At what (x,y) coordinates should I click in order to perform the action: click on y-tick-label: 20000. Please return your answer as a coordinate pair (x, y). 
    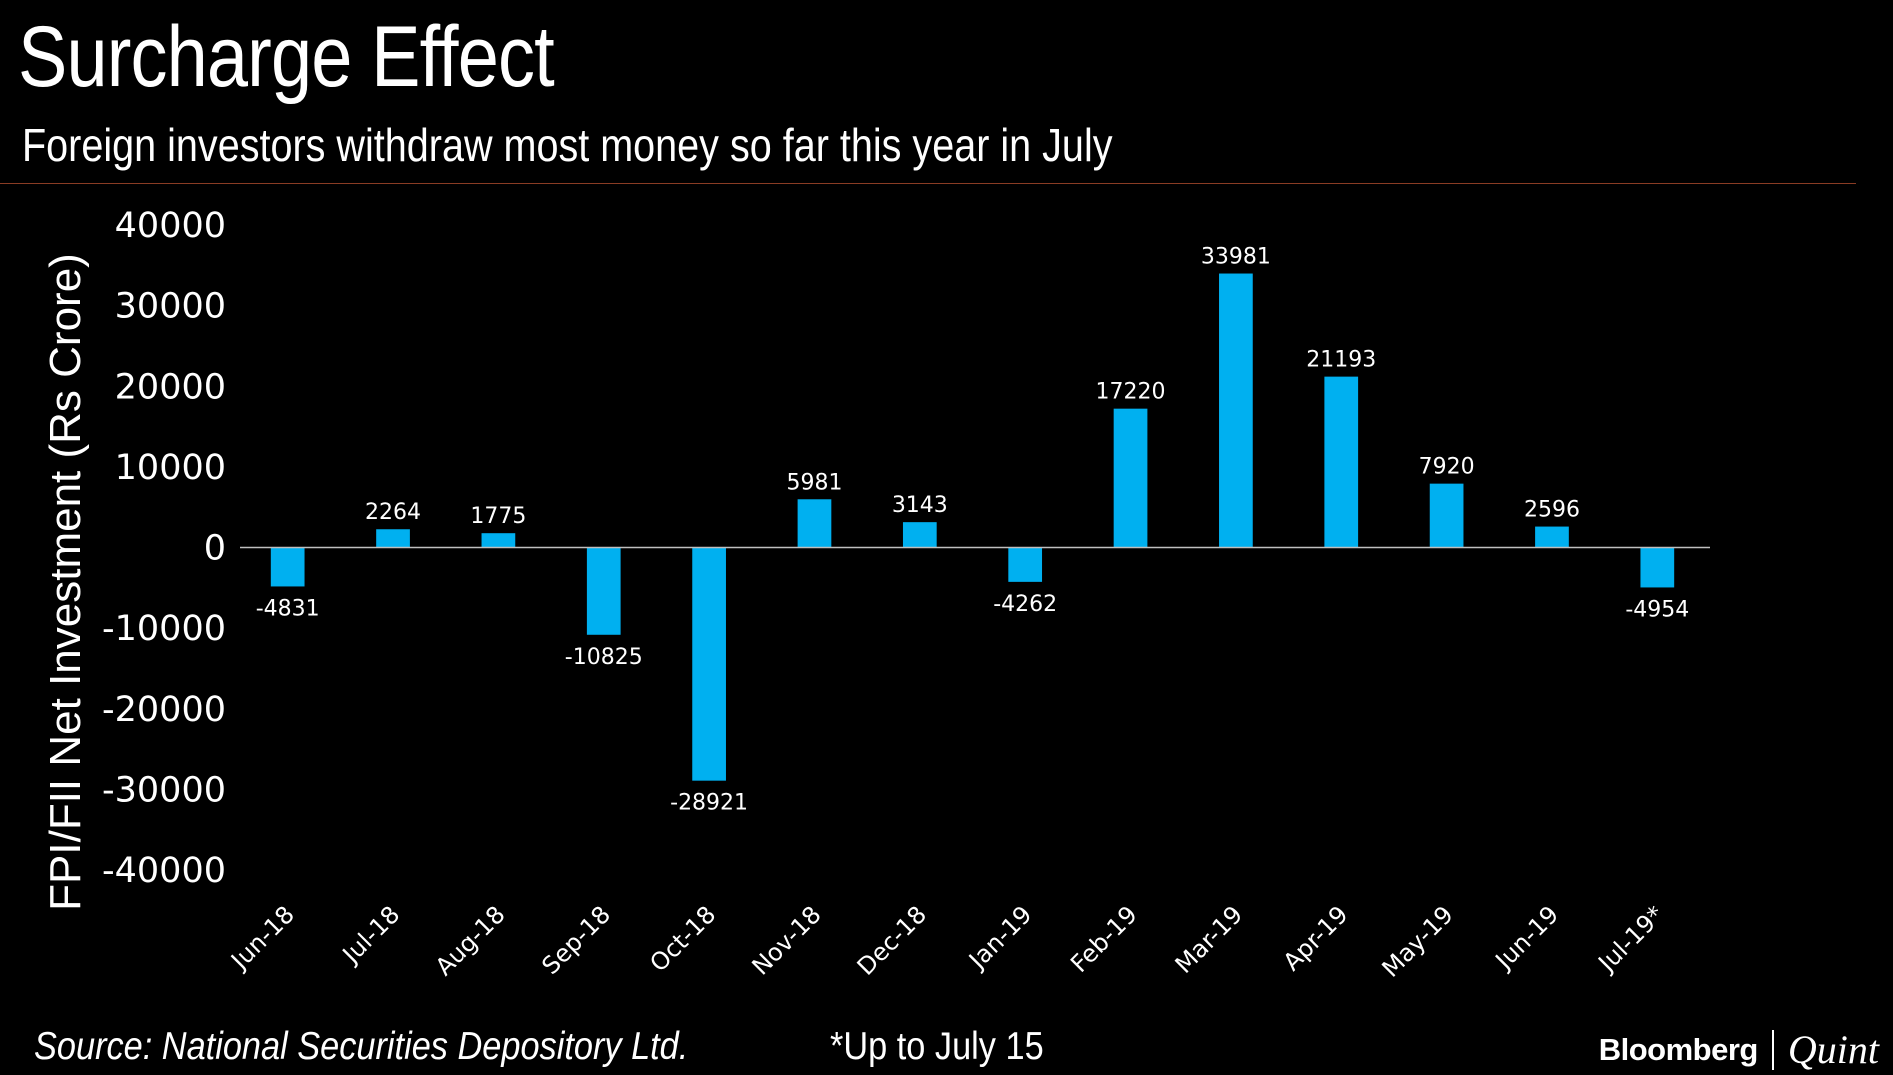
    Looking at the image, I should click on (170, 387).